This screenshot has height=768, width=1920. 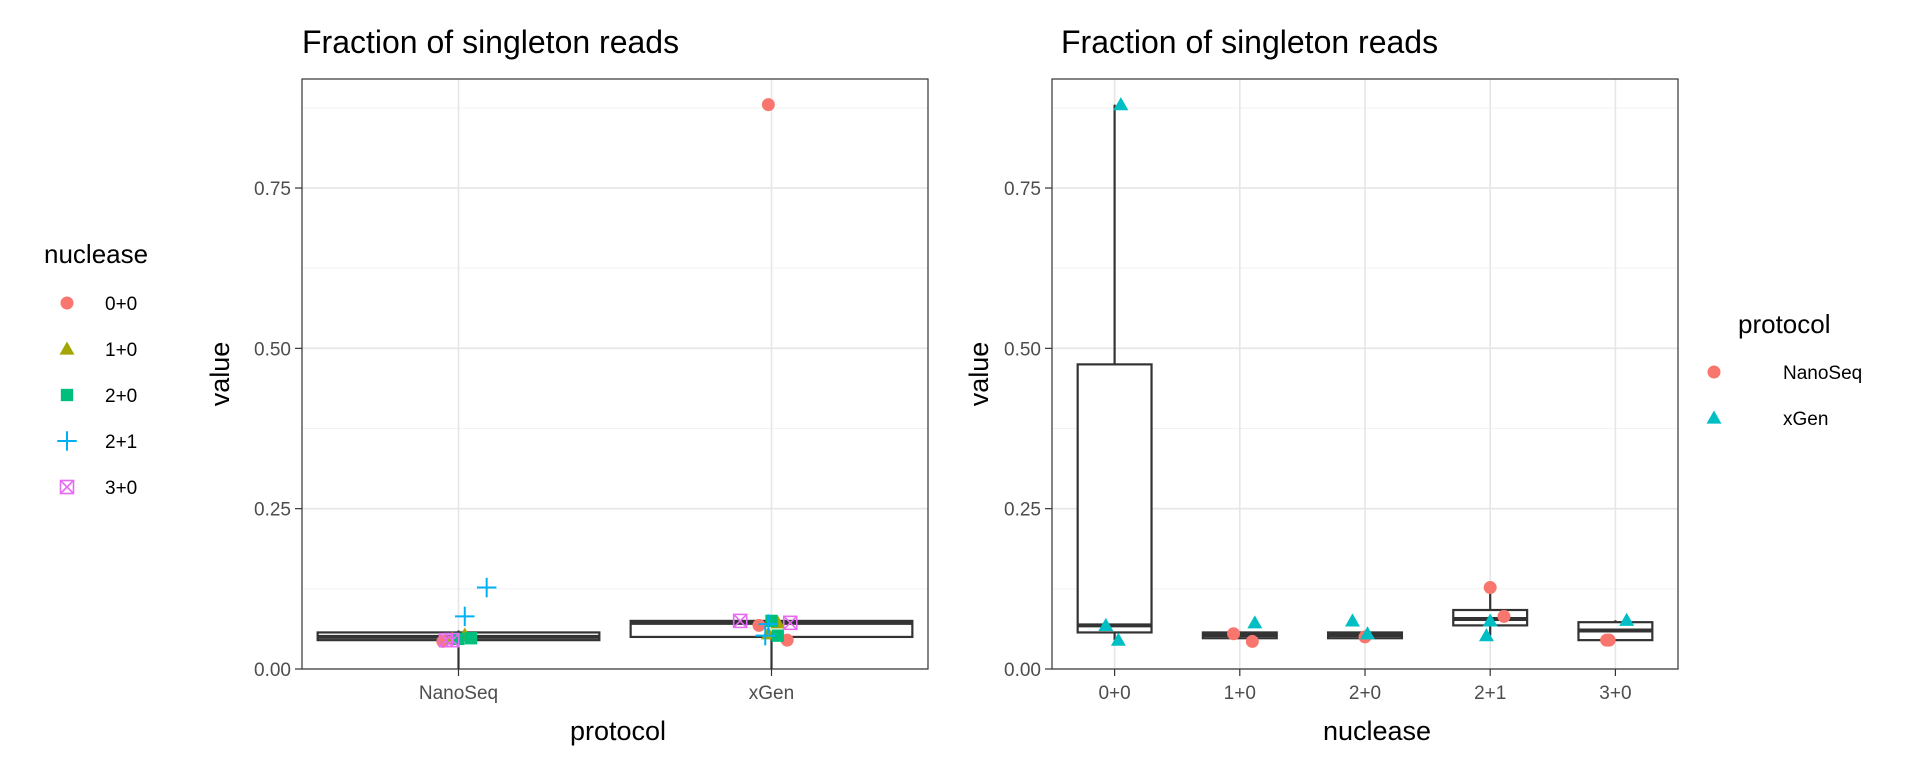 What do you see at coordinates (771, 693) in the screenshot?
I see `p1-x-tick-label: xGen` at bounding box center [771, 693].